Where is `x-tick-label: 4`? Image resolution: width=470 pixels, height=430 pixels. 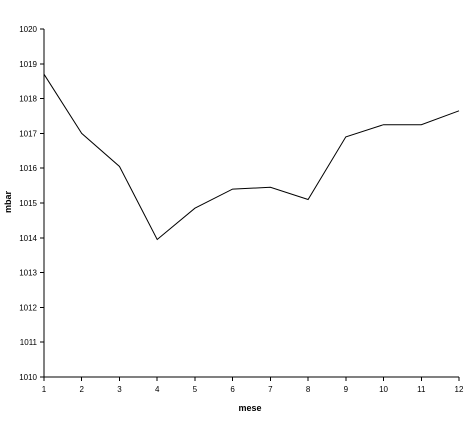
x-tick-label: 4 is located at coordinates (157, 389).